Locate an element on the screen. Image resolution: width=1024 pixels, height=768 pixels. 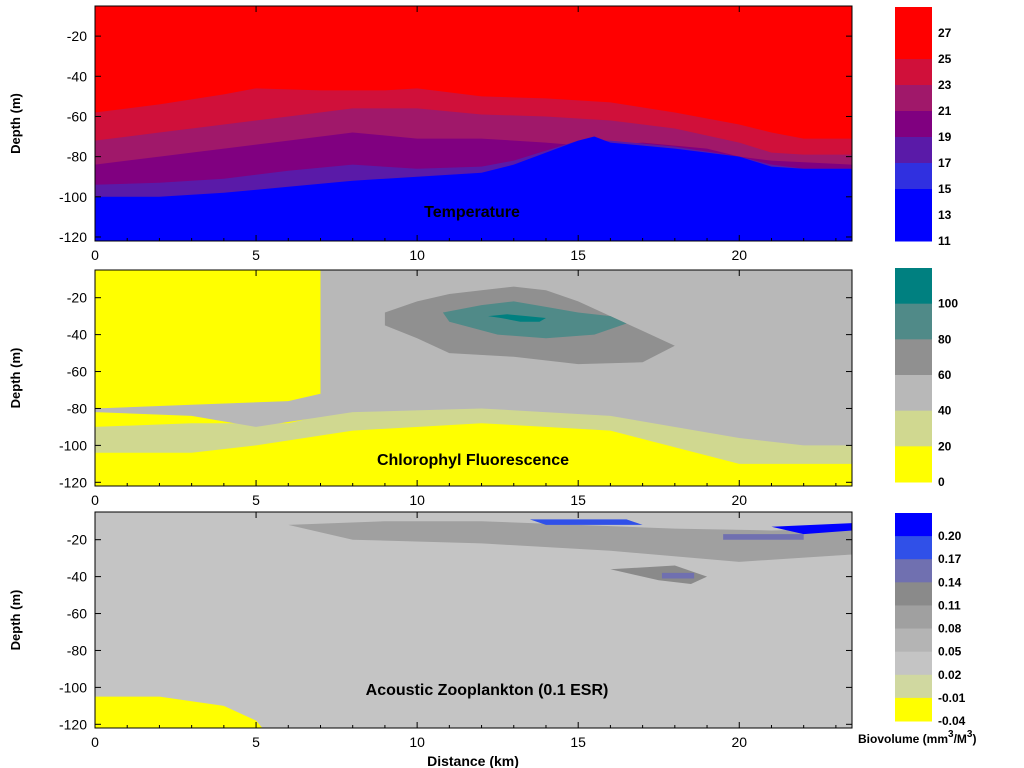
panel-title-0: Temperature is located at coordinates (472, 212).